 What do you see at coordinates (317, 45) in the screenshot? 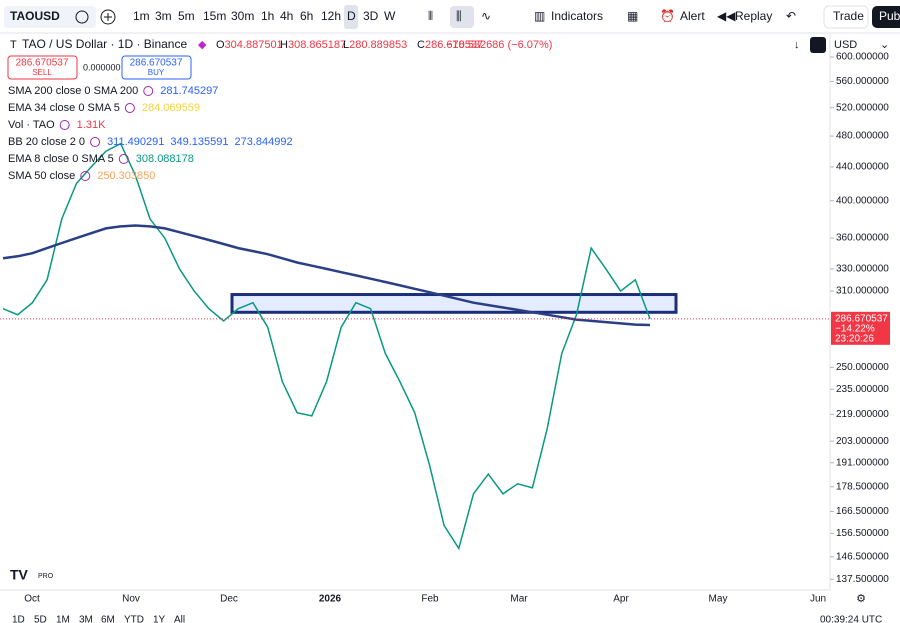
I see `ohlc-value: 308.865187` at bounding box center [317, 45].